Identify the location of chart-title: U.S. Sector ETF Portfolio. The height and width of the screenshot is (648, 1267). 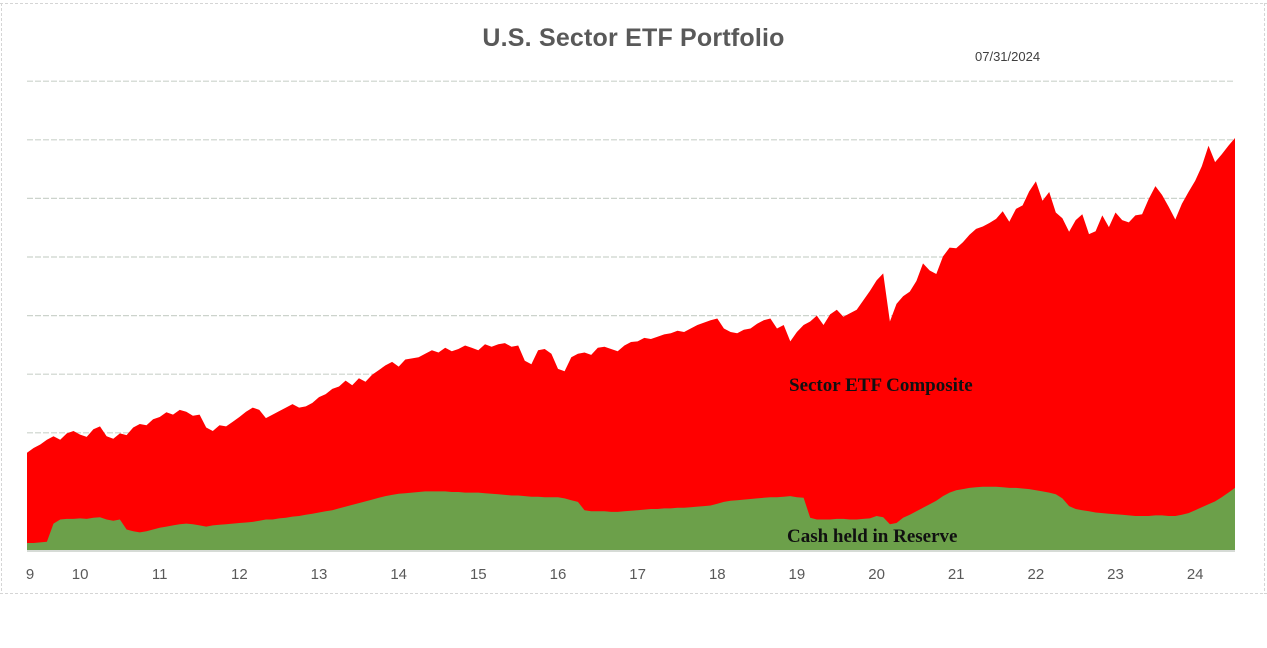
(633, 38).